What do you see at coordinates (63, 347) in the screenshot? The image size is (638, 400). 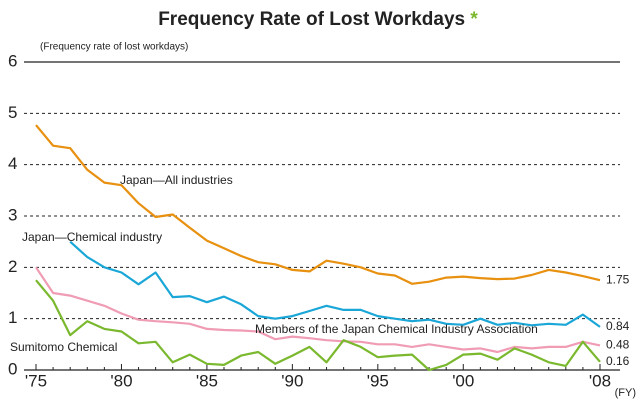 I see `series-label: Sumitomo Chemical` at bounding box center [63, 347].